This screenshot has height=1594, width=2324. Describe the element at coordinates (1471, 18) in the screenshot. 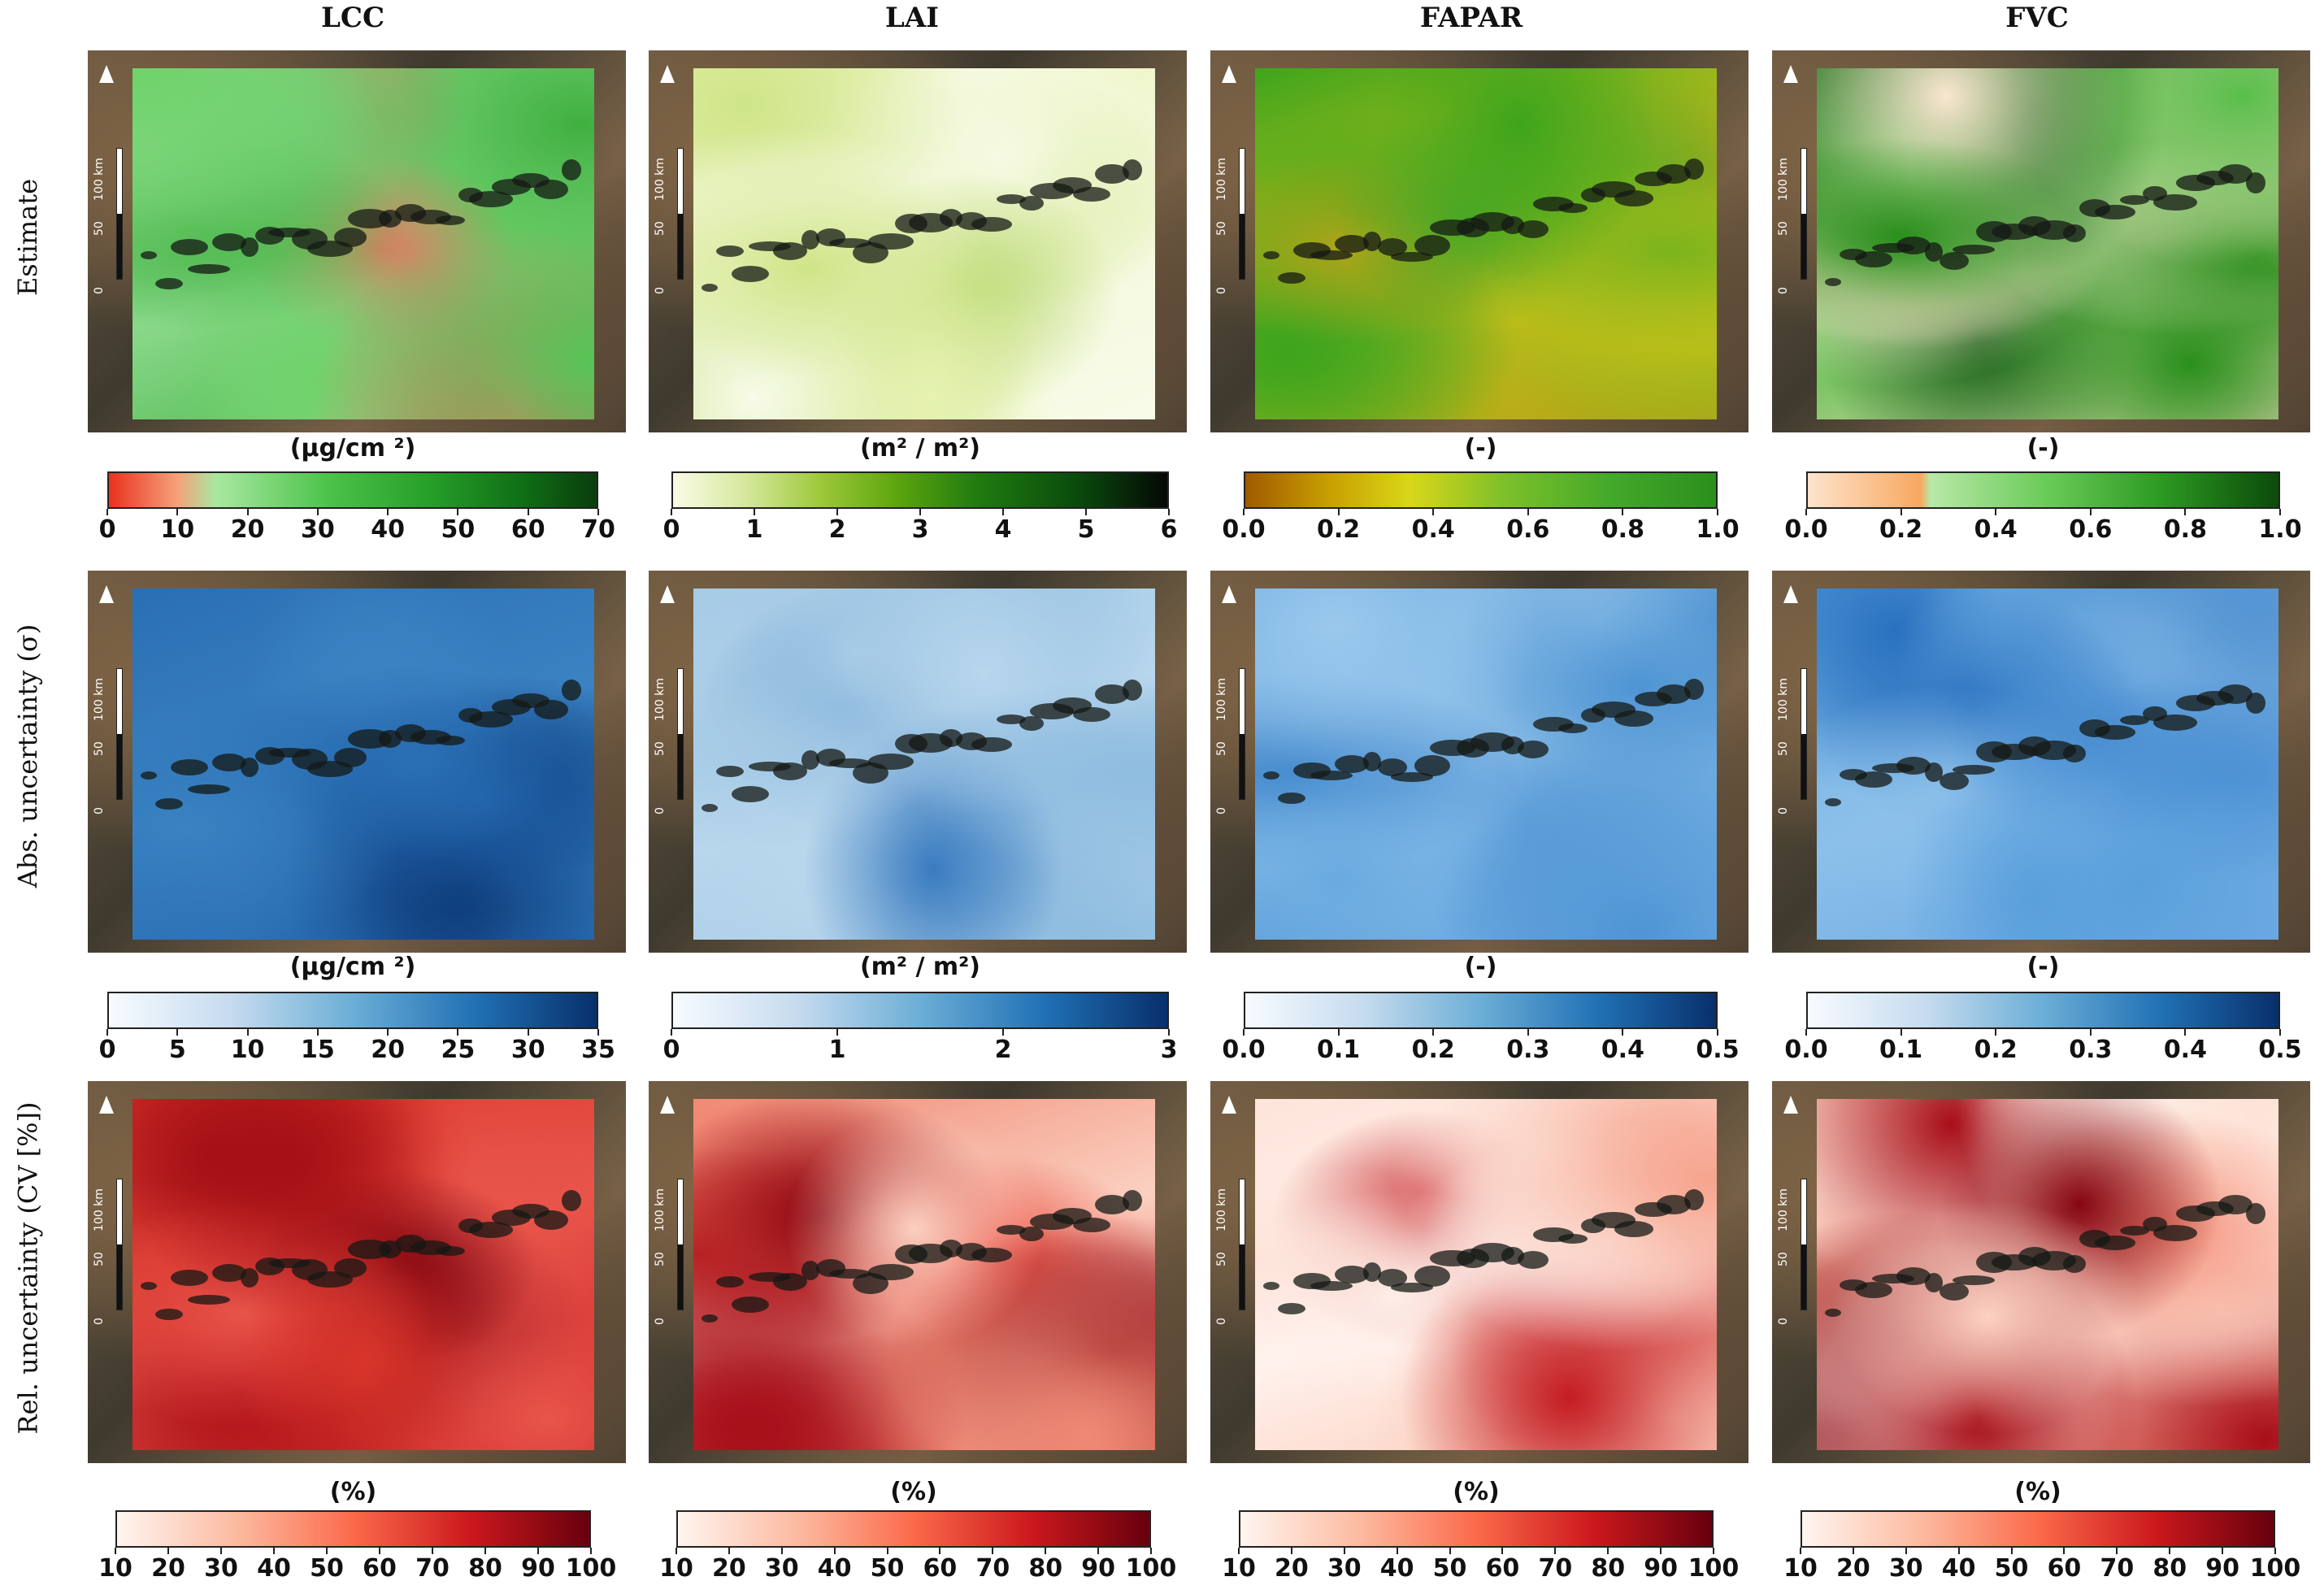

I see `column-title-fapar: FAPAR` at that location.